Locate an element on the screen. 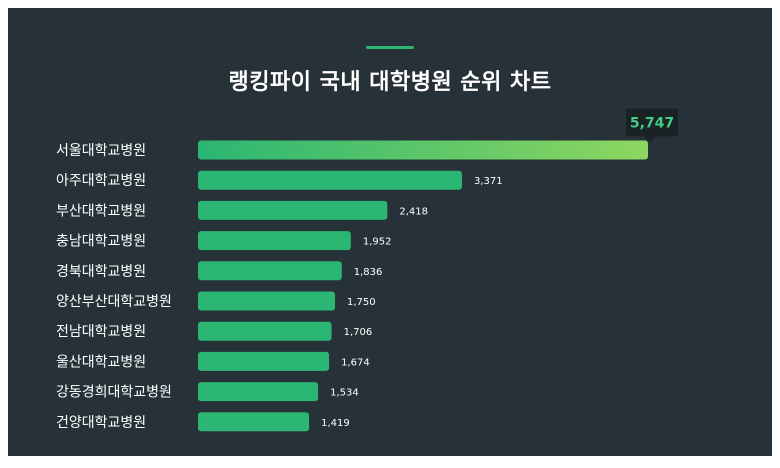  category-label: 울산대학교병원 is located at coordinates (101, 362).